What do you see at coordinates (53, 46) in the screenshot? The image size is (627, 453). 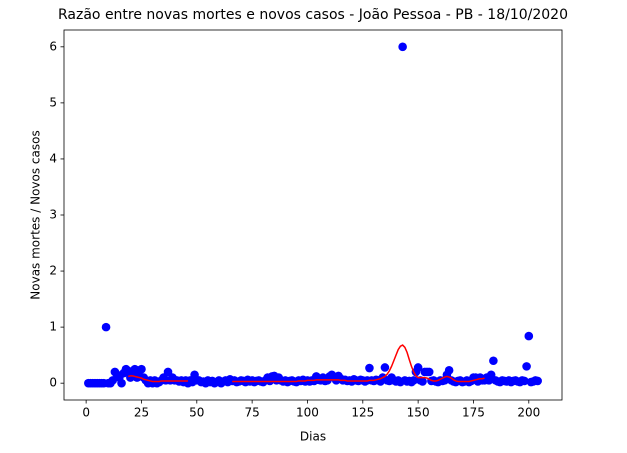 I see `y-tick-label: 6` at bounding box center [53, 46].